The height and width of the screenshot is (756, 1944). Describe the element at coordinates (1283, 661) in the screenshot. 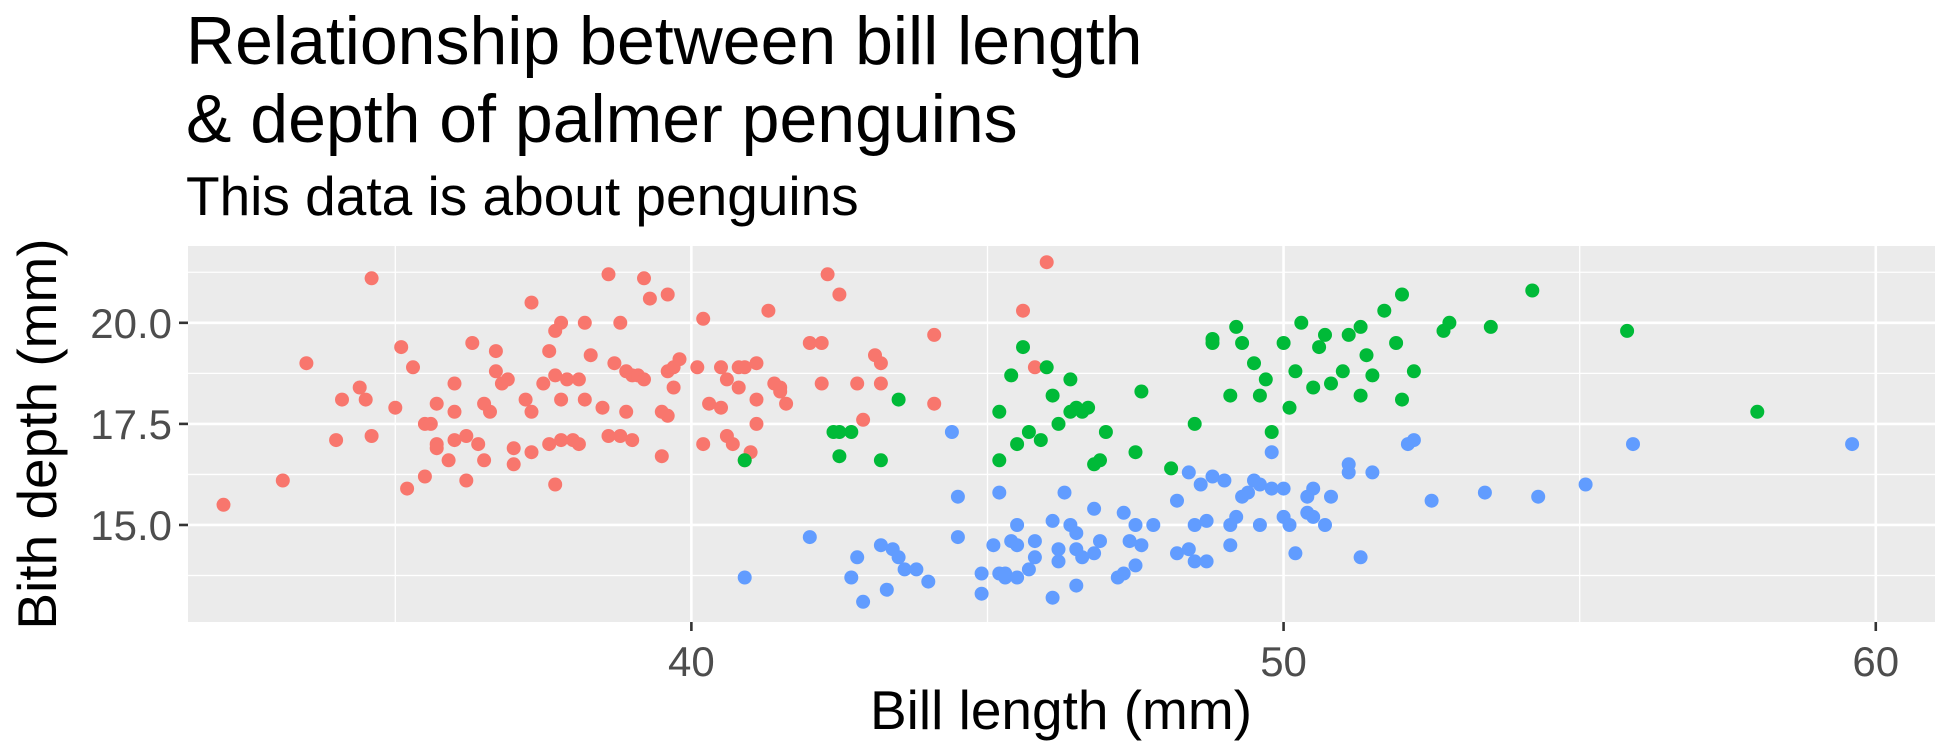

I see `x-tick-label: 50` at that location.